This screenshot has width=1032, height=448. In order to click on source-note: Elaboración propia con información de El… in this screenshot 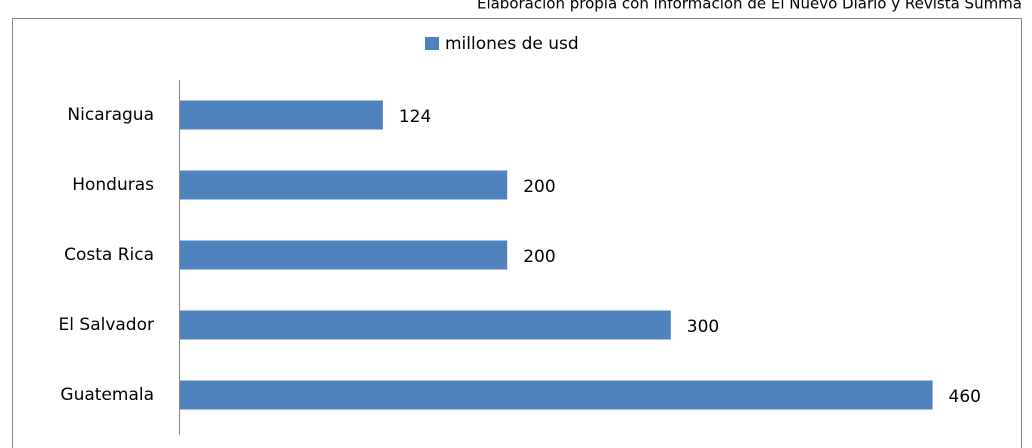, I will do `click(749, 6)`.